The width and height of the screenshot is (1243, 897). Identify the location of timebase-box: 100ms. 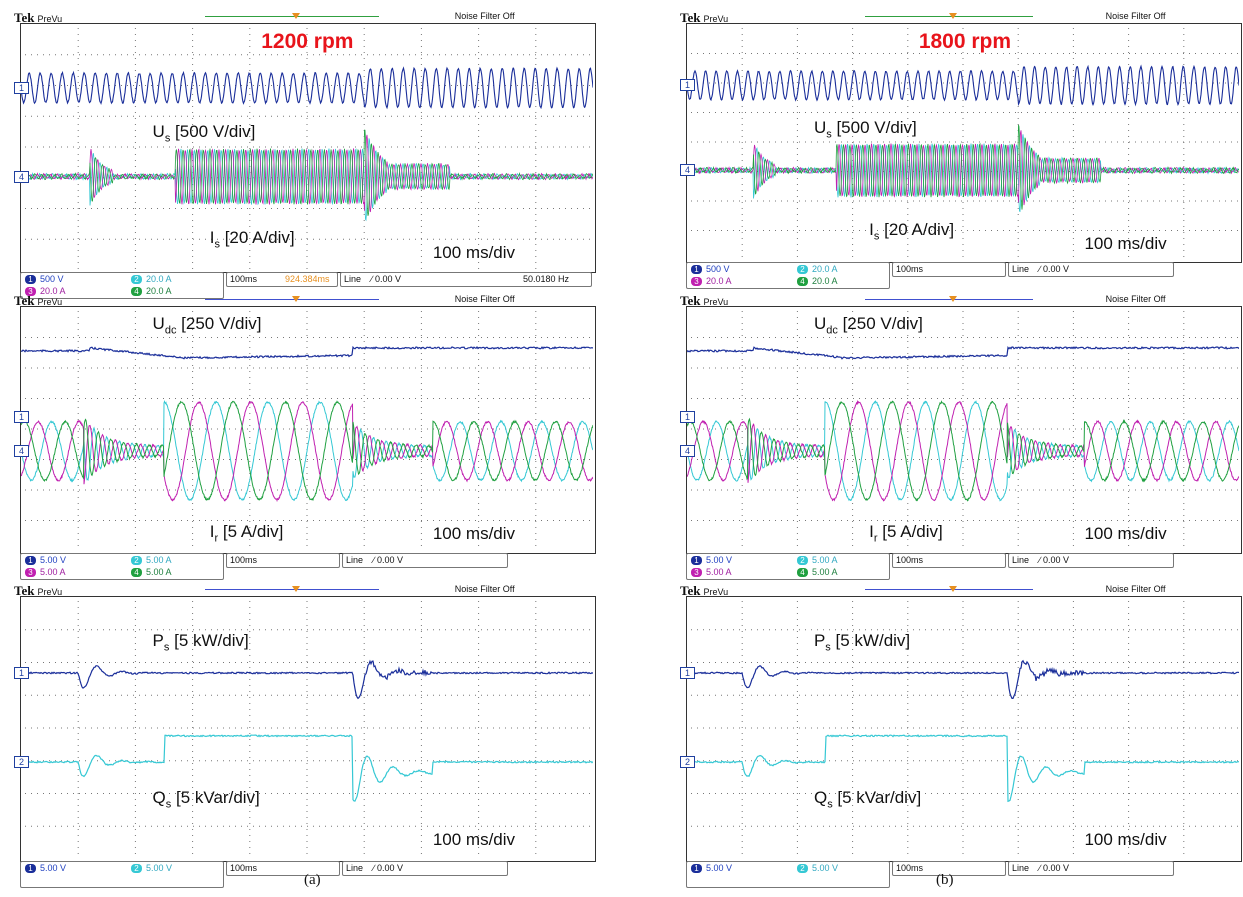
(949, 269).